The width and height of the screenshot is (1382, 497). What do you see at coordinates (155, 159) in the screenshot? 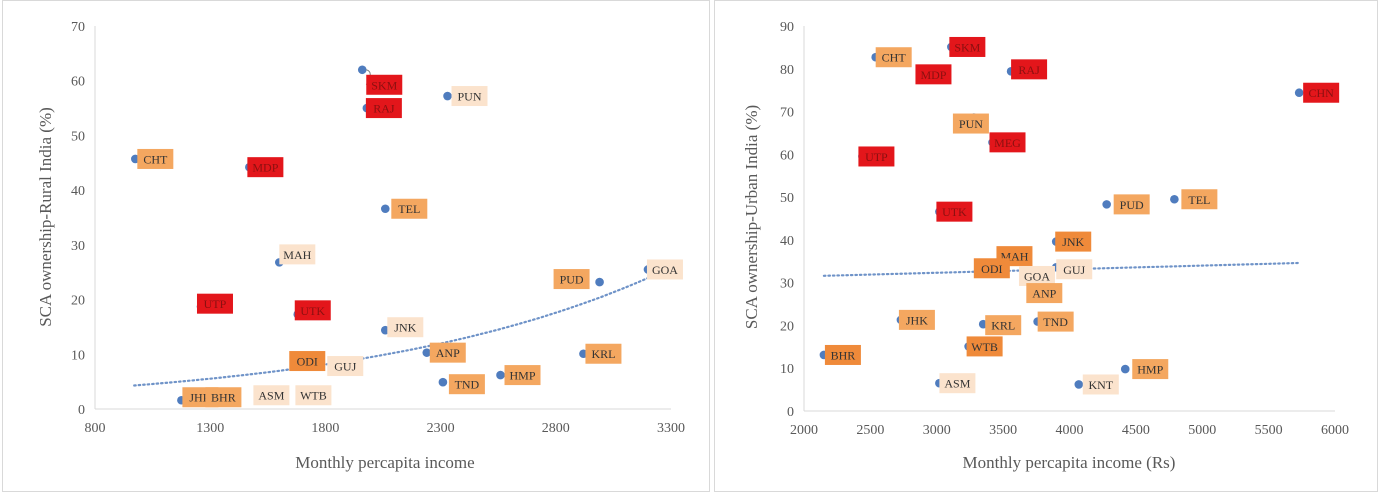
I see `svg-text: CHT` at bounding box center [155, 159].